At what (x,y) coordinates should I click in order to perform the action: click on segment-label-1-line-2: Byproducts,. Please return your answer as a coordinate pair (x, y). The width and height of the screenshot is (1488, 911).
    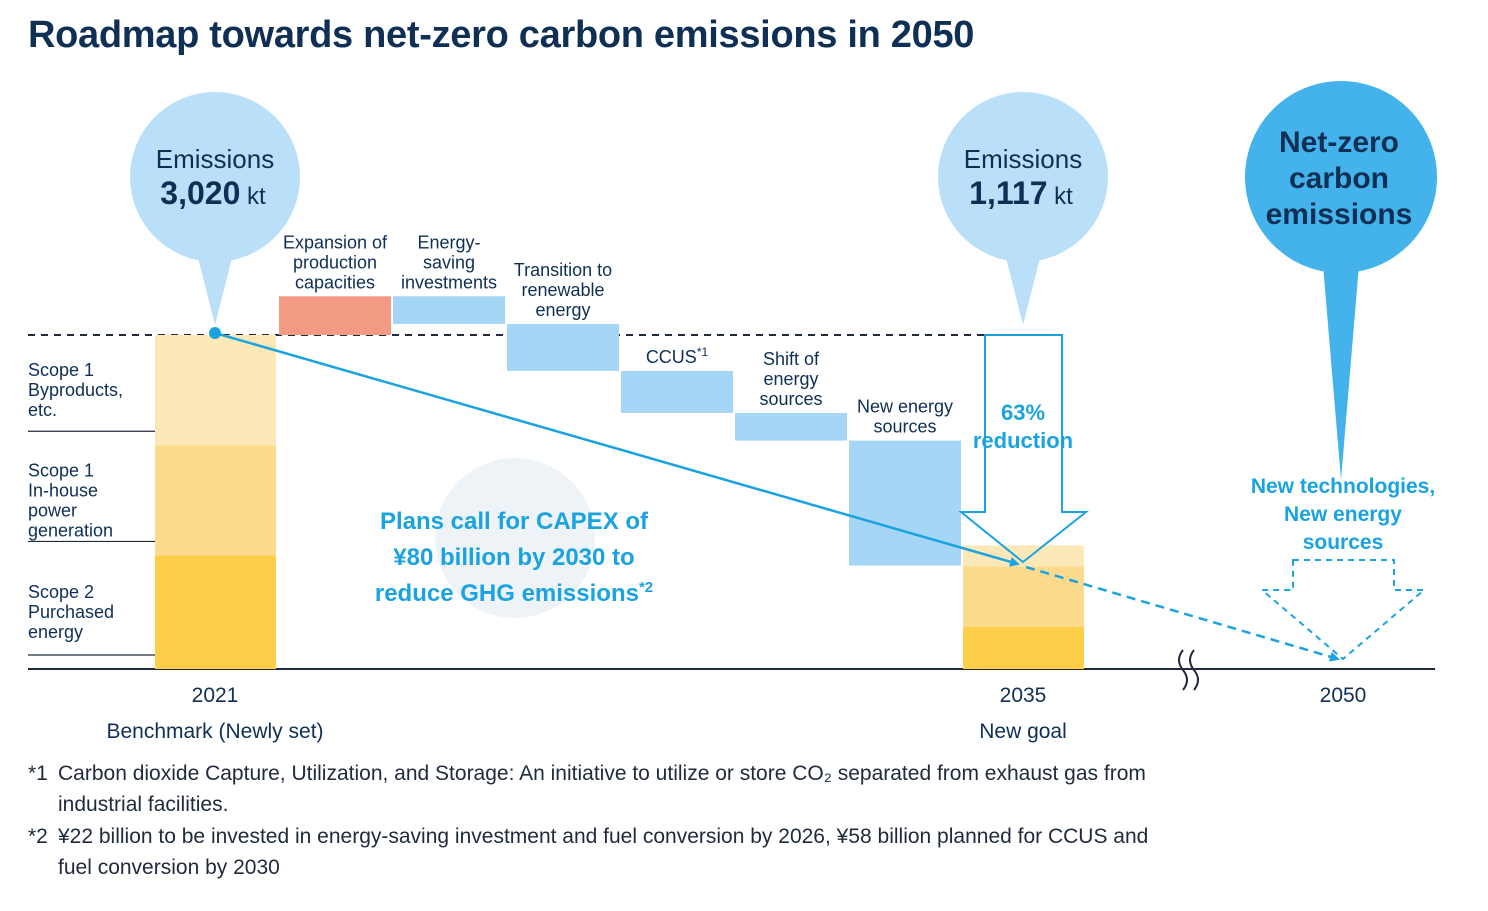
    Looking at the image, I should click on (75, 390).